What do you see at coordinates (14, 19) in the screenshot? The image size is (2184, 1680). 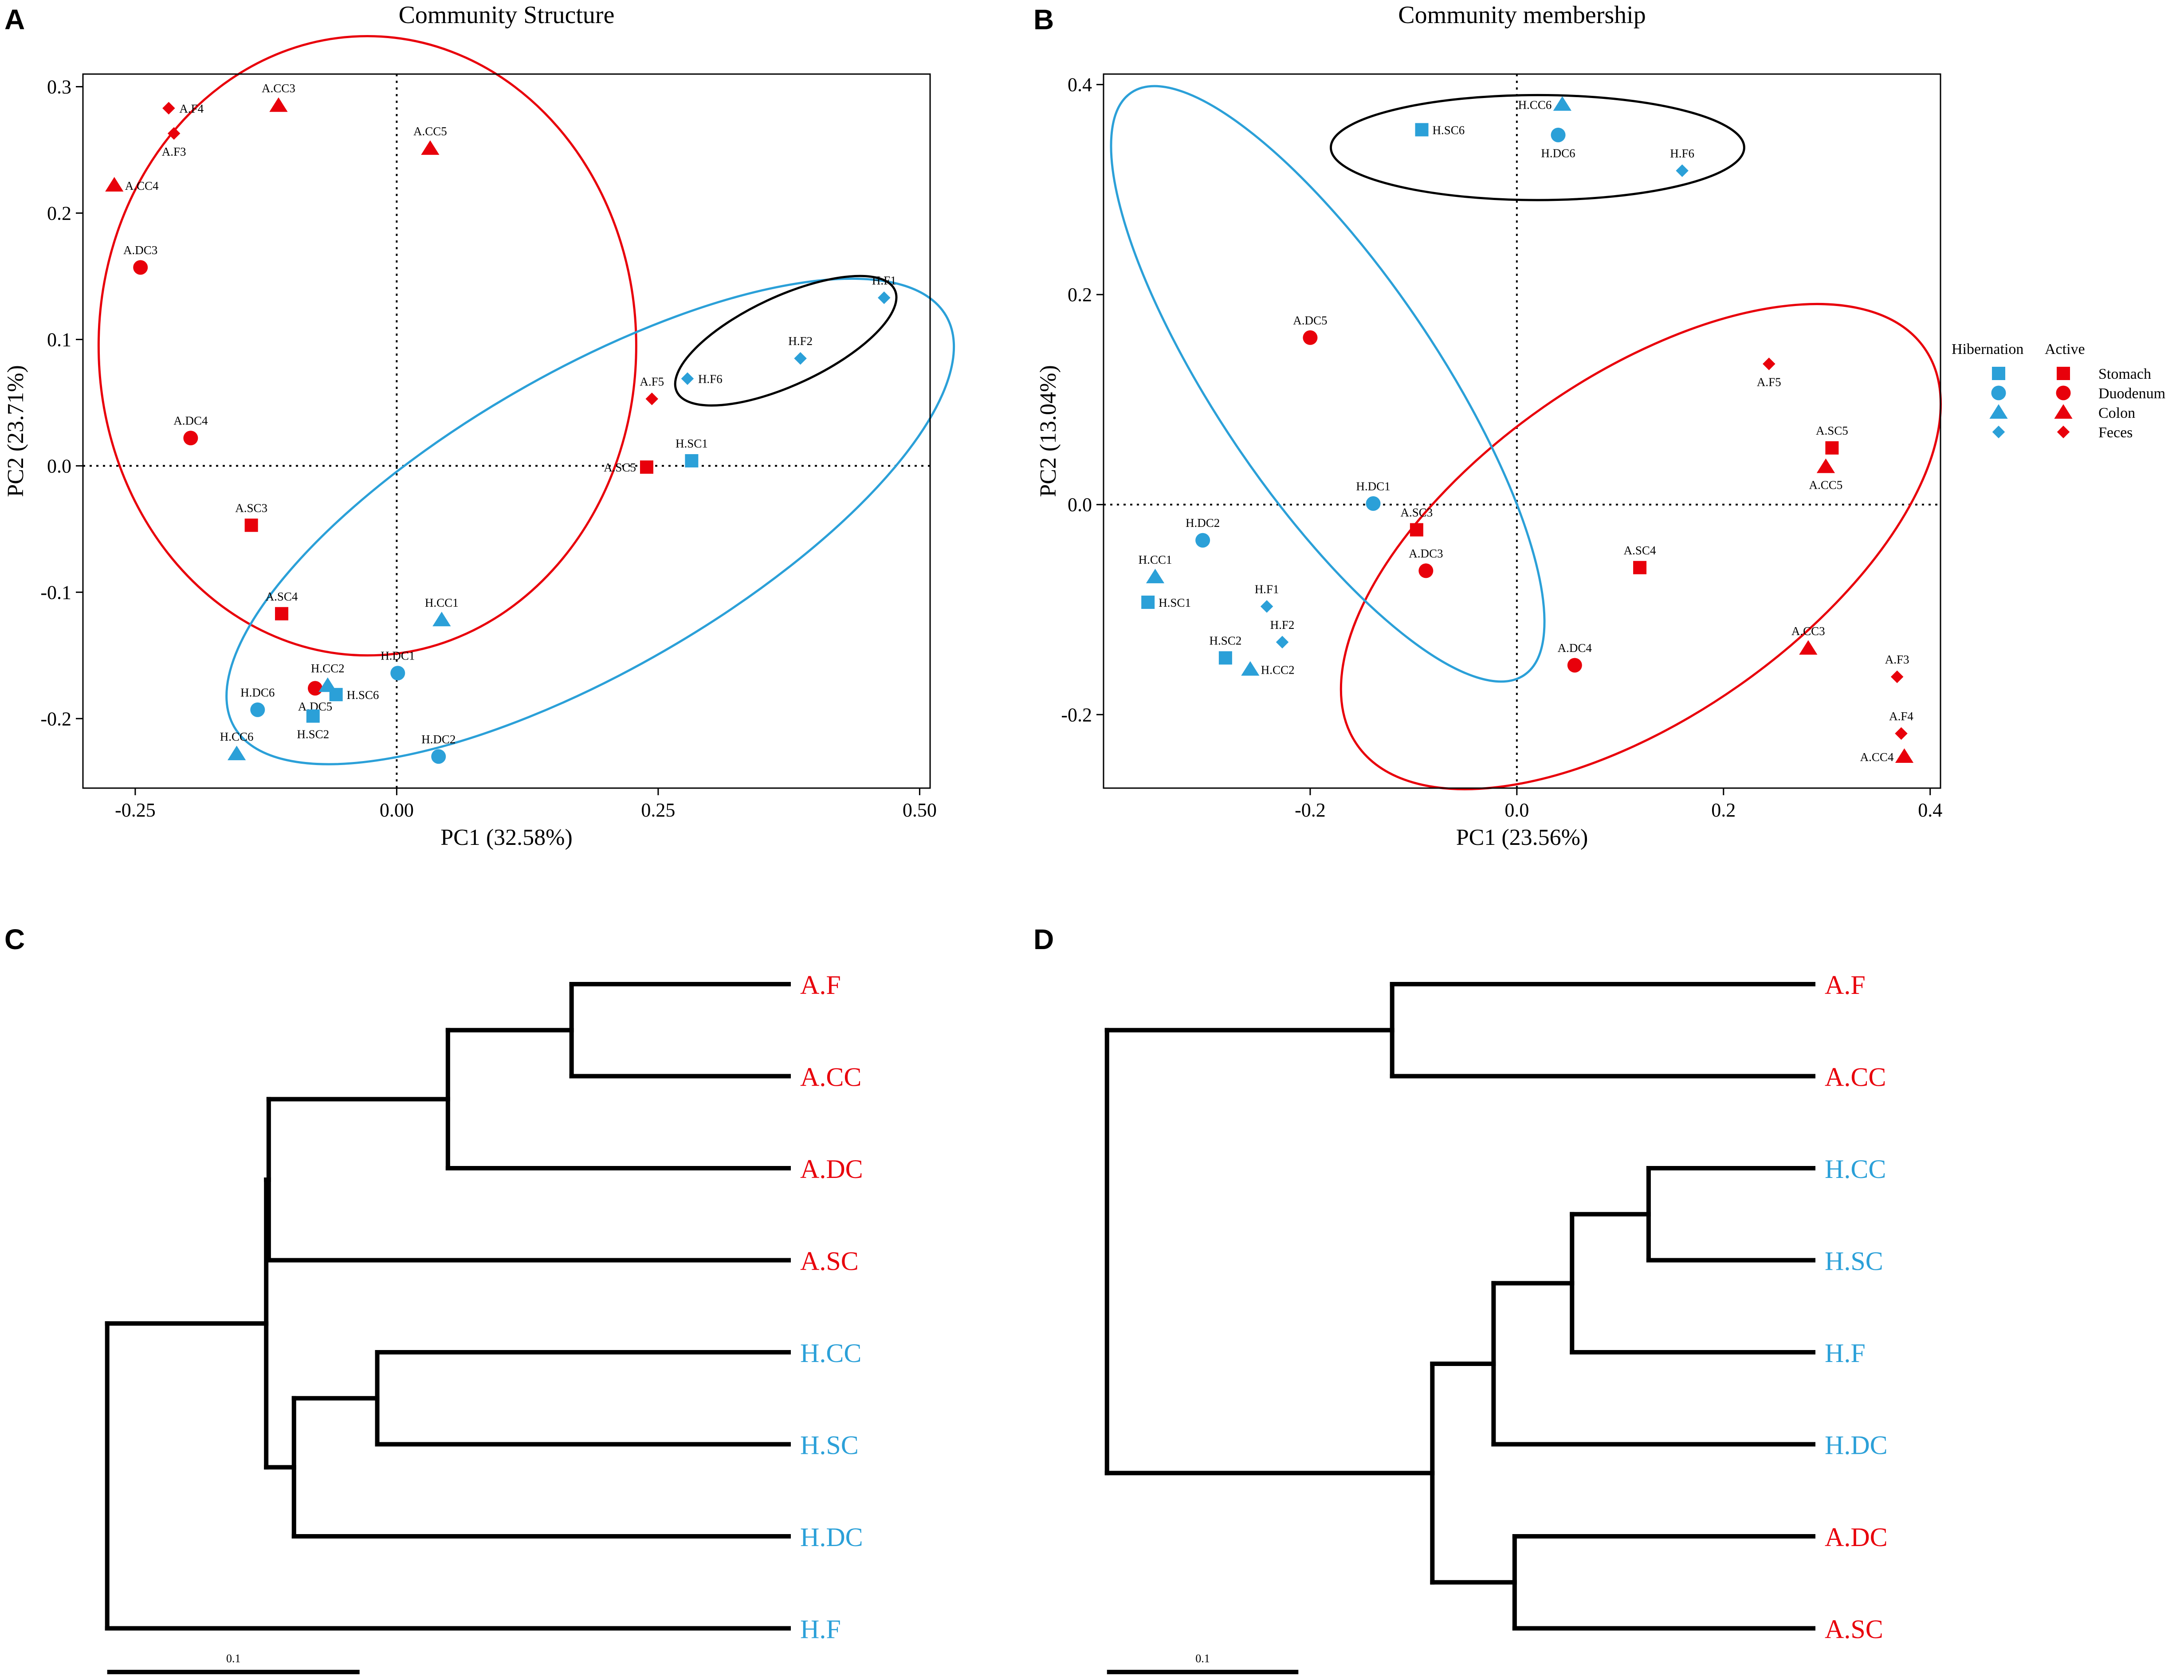 I see `panel-label-a: A` at bounding box center [14, 19].